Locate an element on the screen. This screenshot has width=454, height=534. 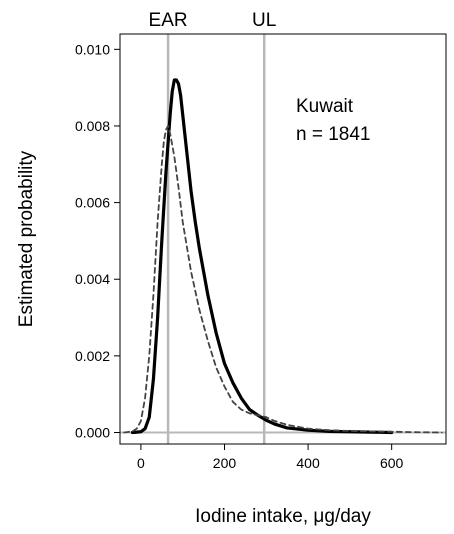
y-tick-label: 0.006 is located at coordinates (92, 203).